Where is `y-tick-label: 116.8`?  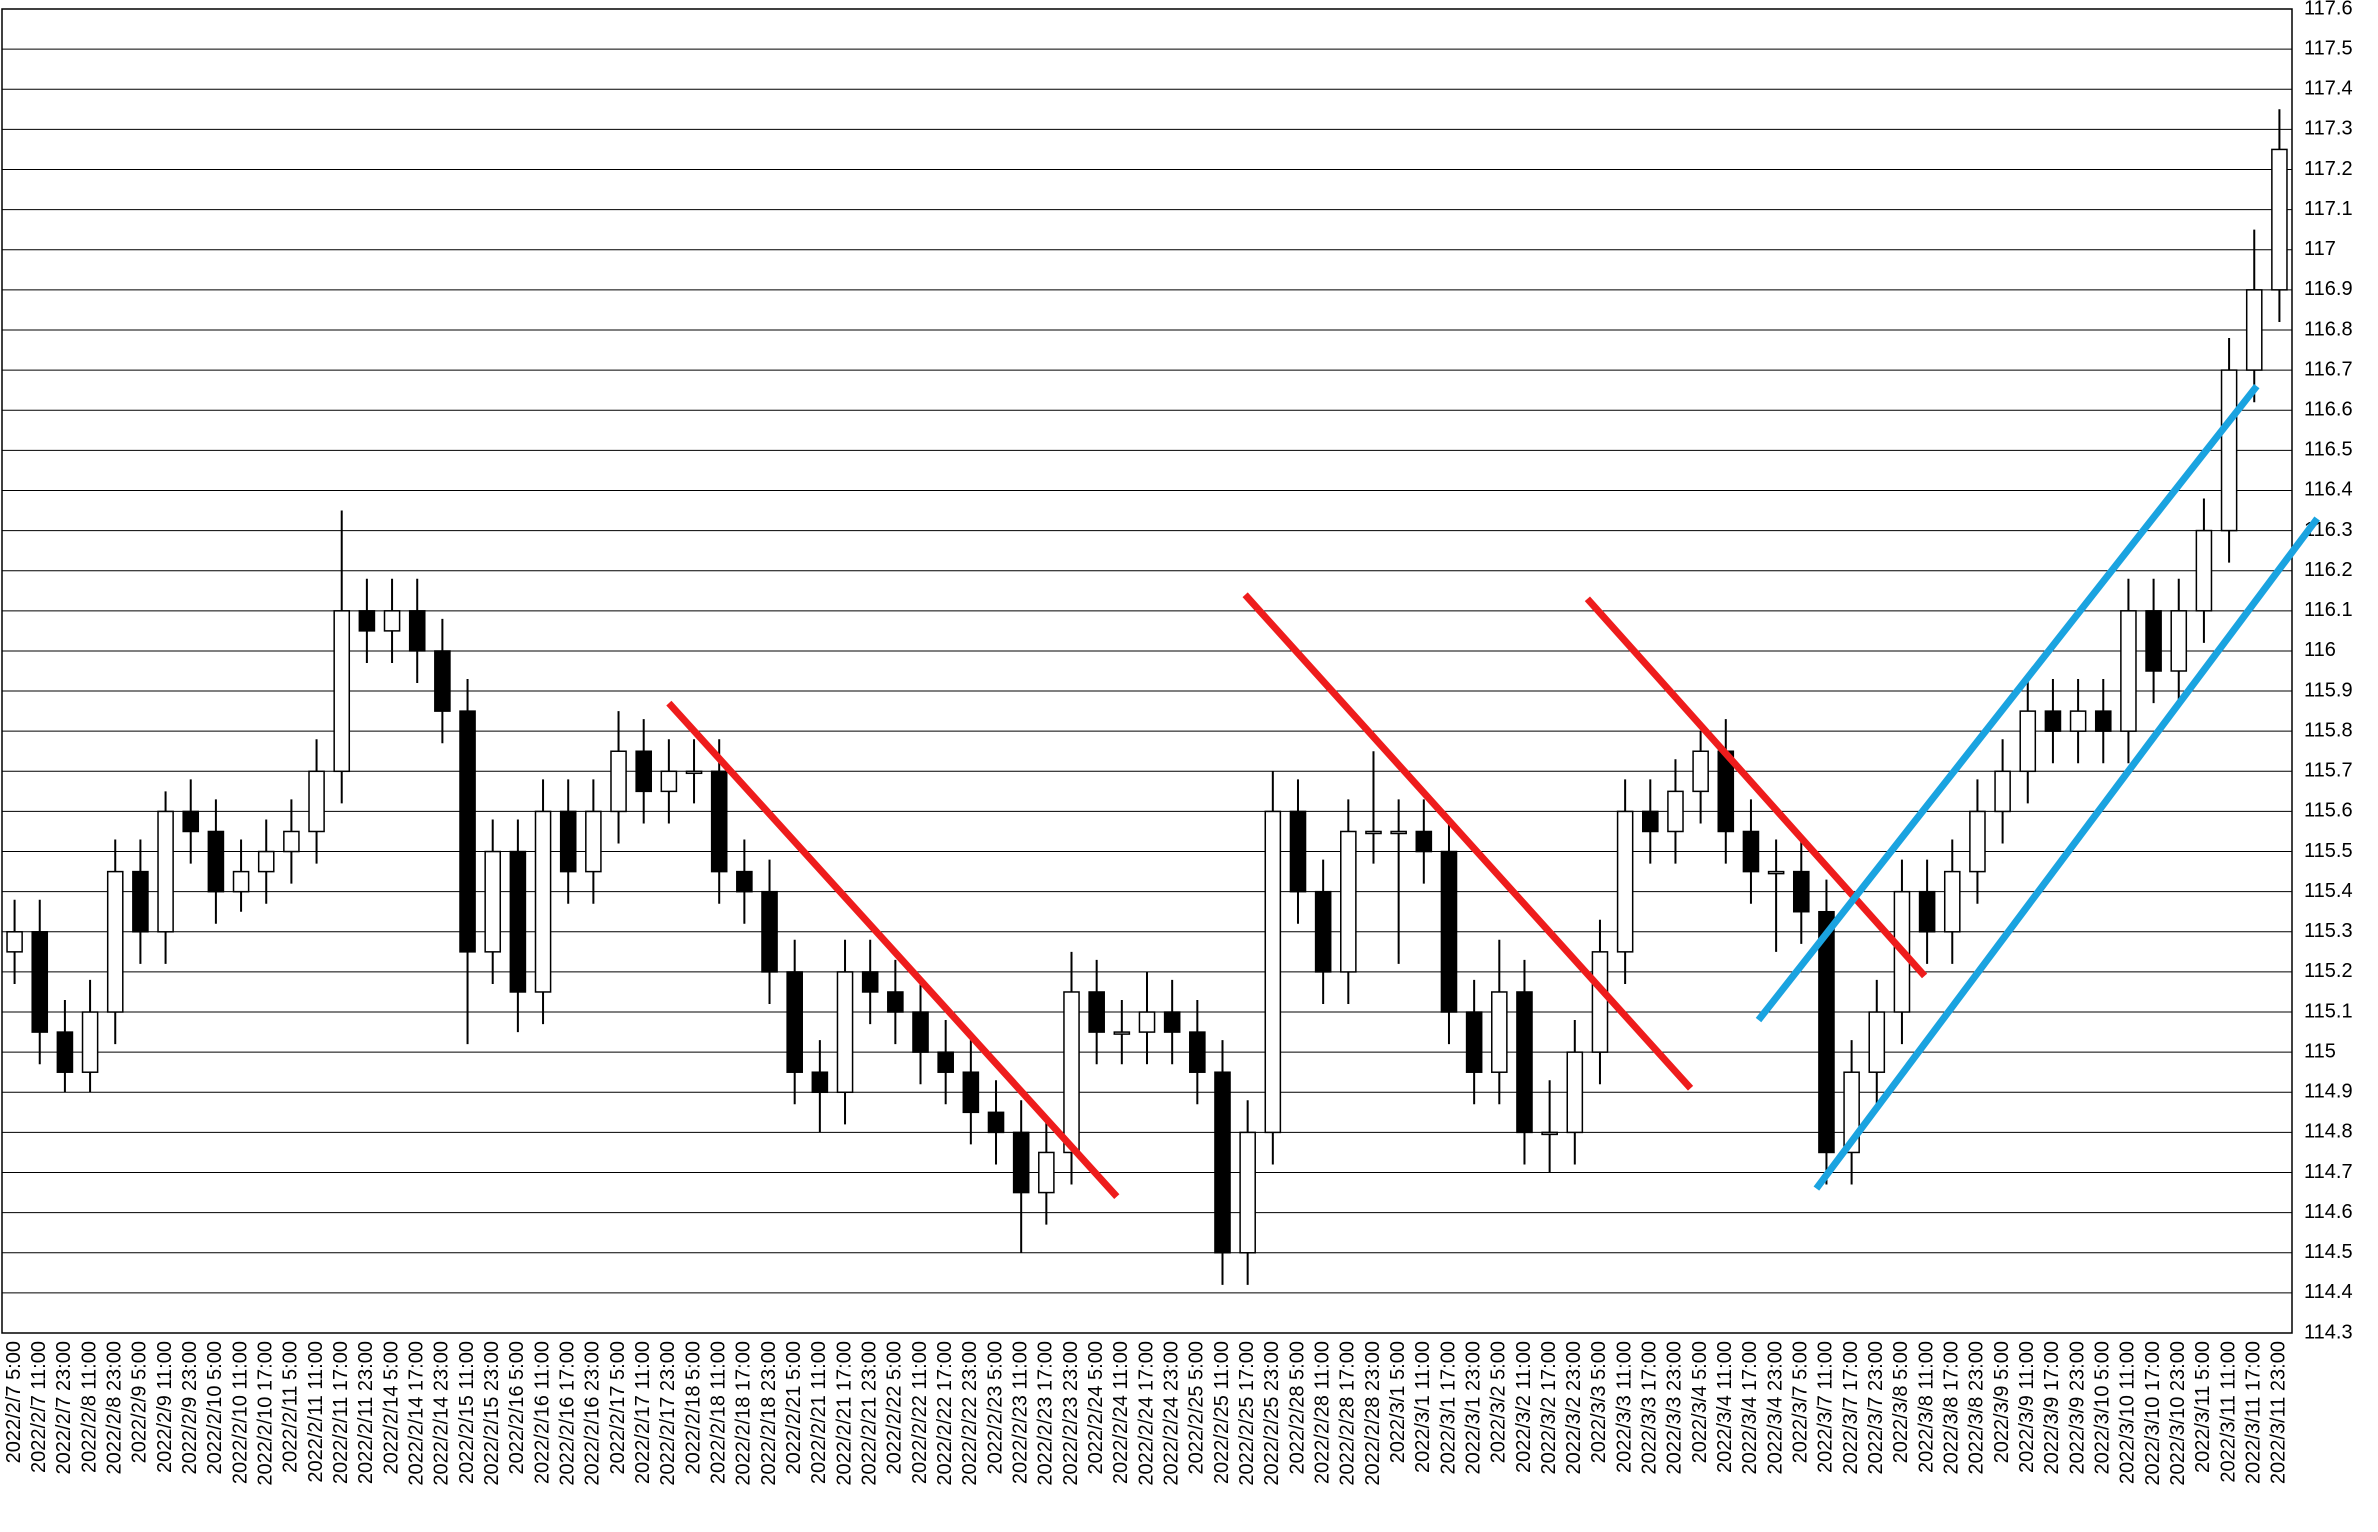
y-tick-label: 116.8 is located at coordinates (2328, 329).